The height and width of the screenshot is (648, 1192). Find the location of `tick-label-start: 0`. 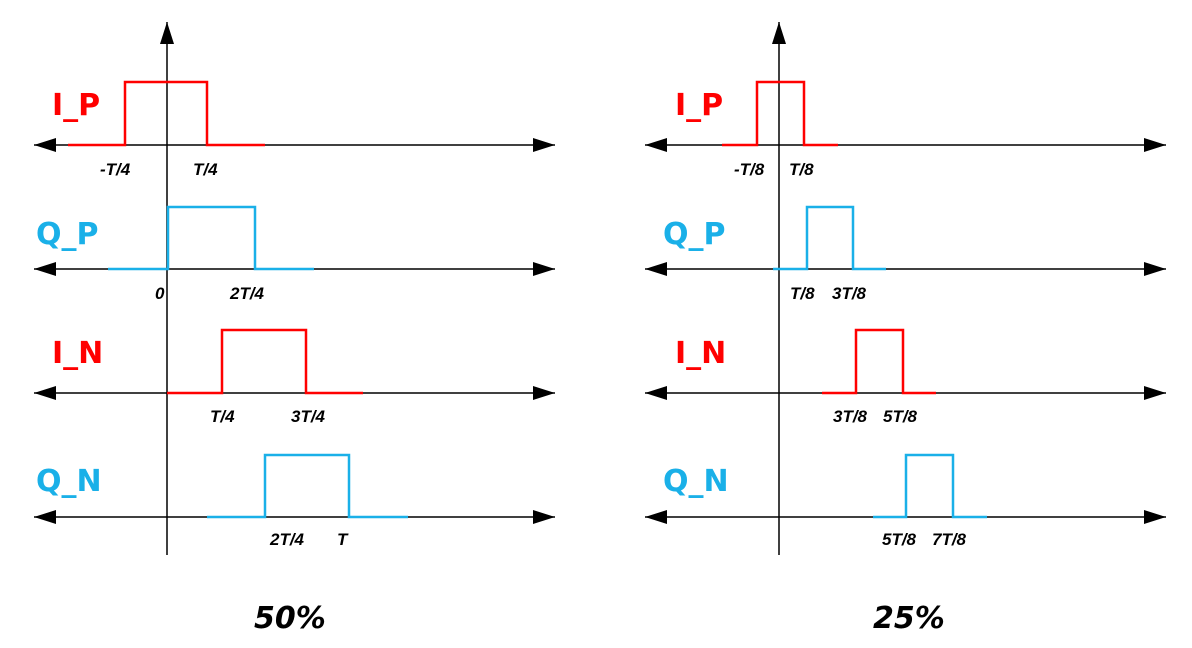

tick-label-start: 0 is located at coordinates (160, 293).